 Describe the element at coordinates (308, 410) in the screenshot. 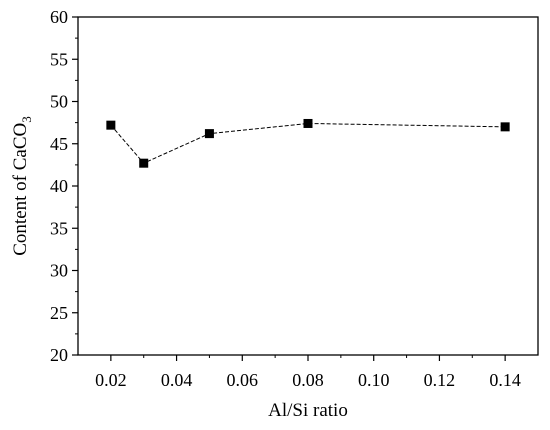

I see `x-axis-title: Al/Si ratio` at that location.